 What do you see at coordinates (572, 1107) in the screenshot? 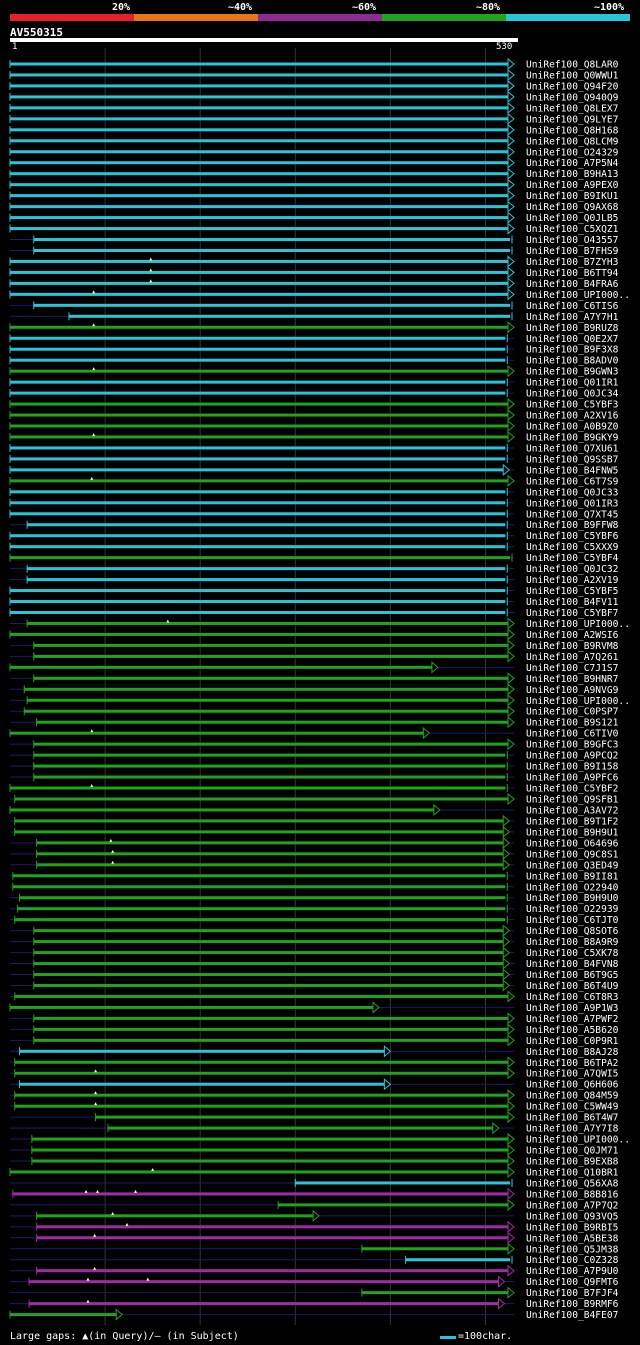
I see `hit-label: UniRef100_C5WW49` at bounding box center [572, 1107].